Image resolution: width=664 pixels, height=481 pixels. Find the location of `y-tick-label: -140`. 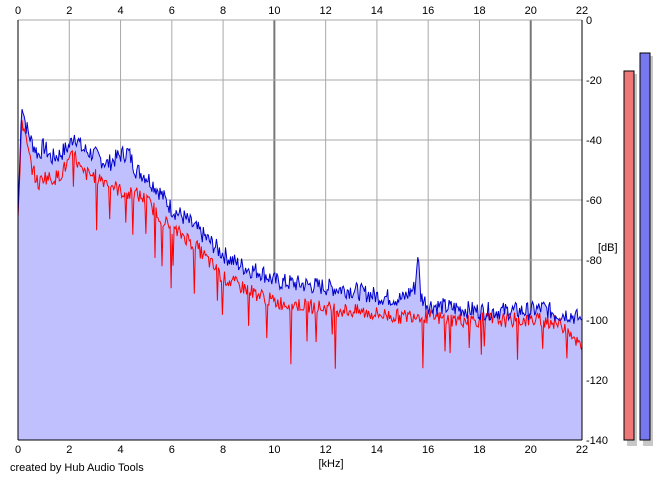

y-tick-label: -140 is located at coordinates (597, 441).